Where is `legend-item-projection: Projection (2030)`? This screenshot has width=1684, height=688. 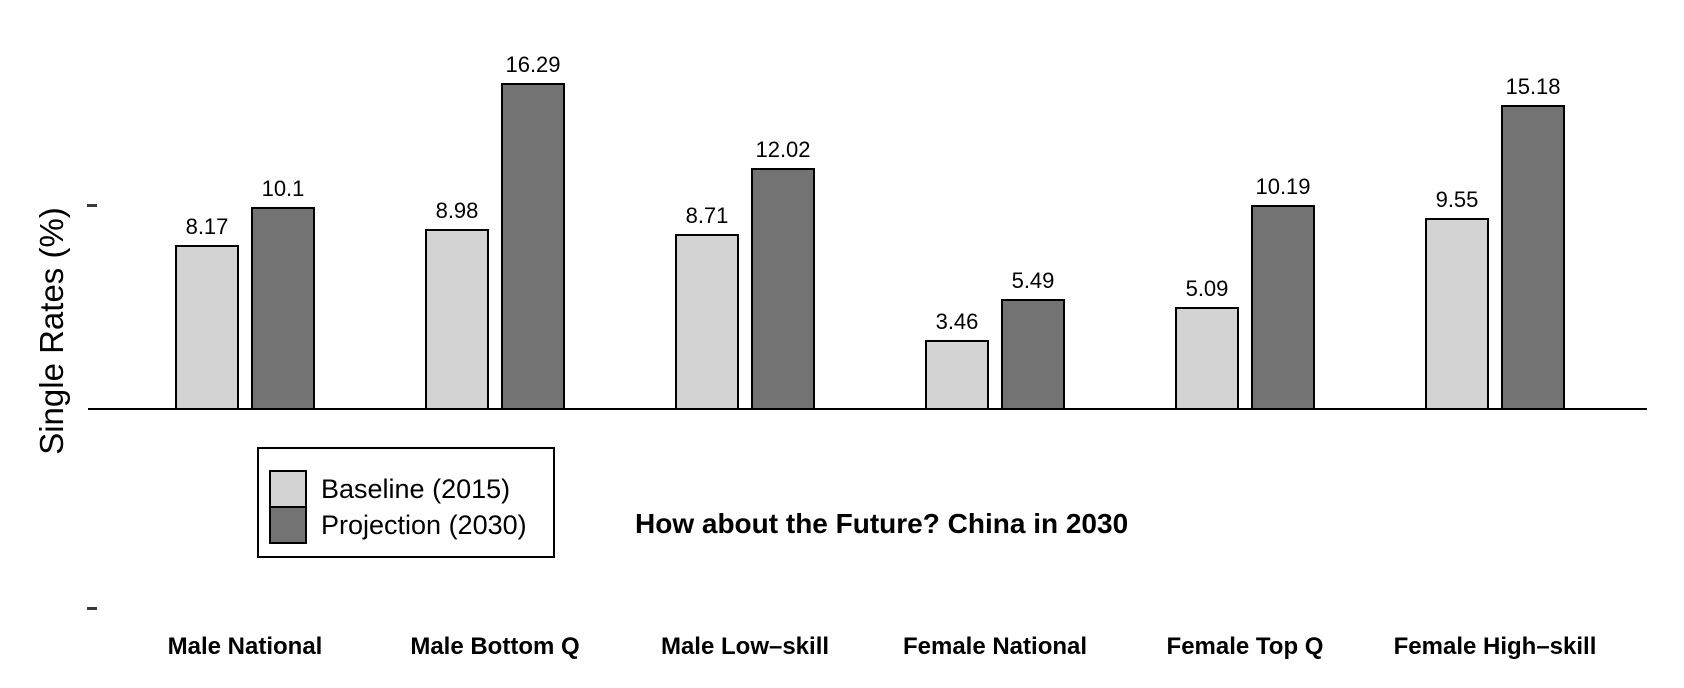
legend-item-projection: Projection (2030) is located at coordinates (398, 525).